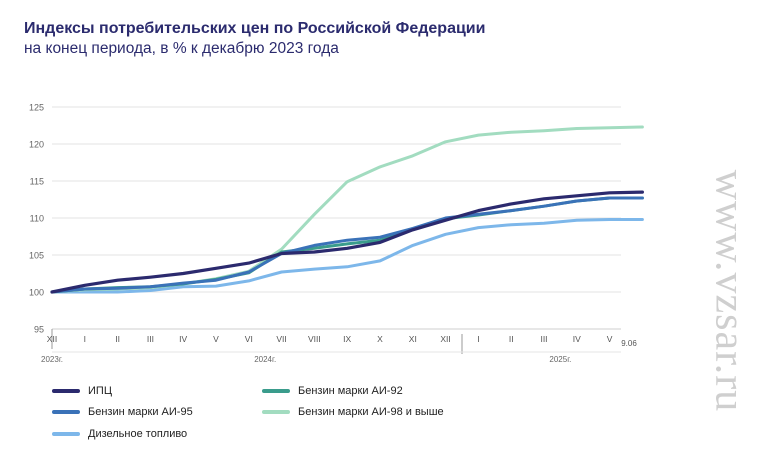 The image size is (757, 470). I want to click on x-tick-label-9: IX, so click(347, 339).